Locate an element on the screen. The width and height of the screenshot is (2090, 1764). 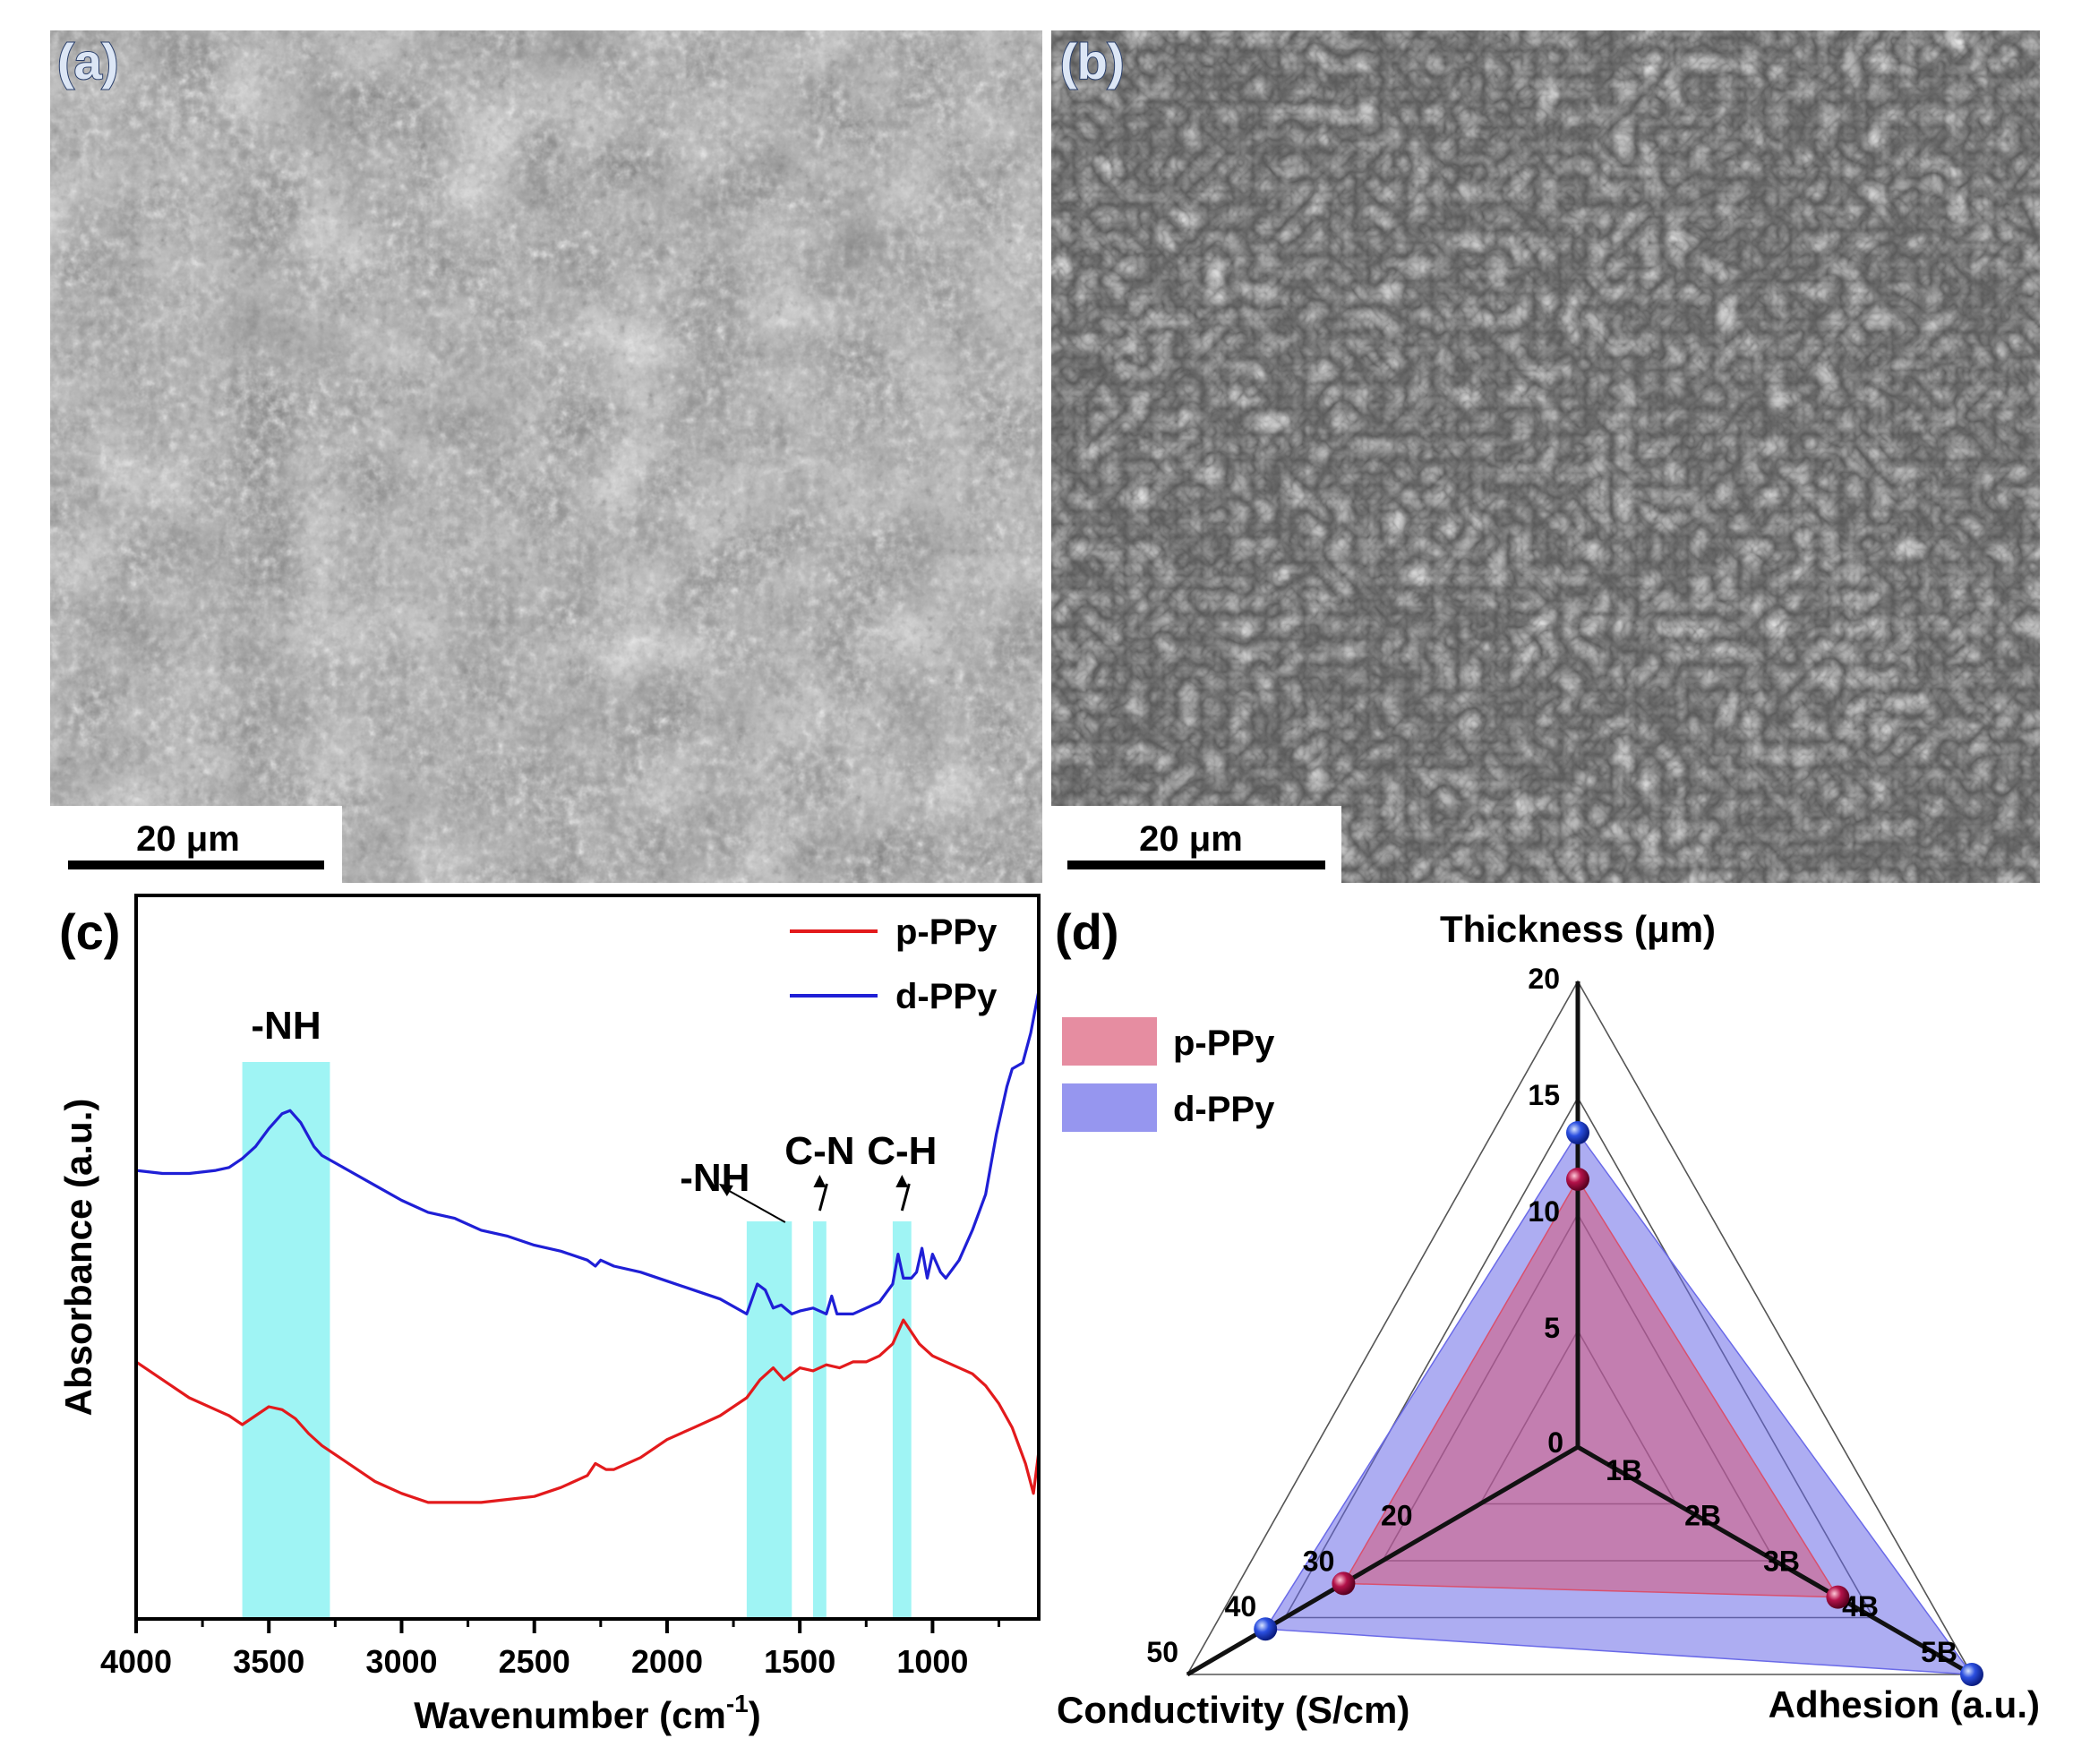
x-axis-title-main: Wavenumber (cm is located at coordinates (570, 1715).